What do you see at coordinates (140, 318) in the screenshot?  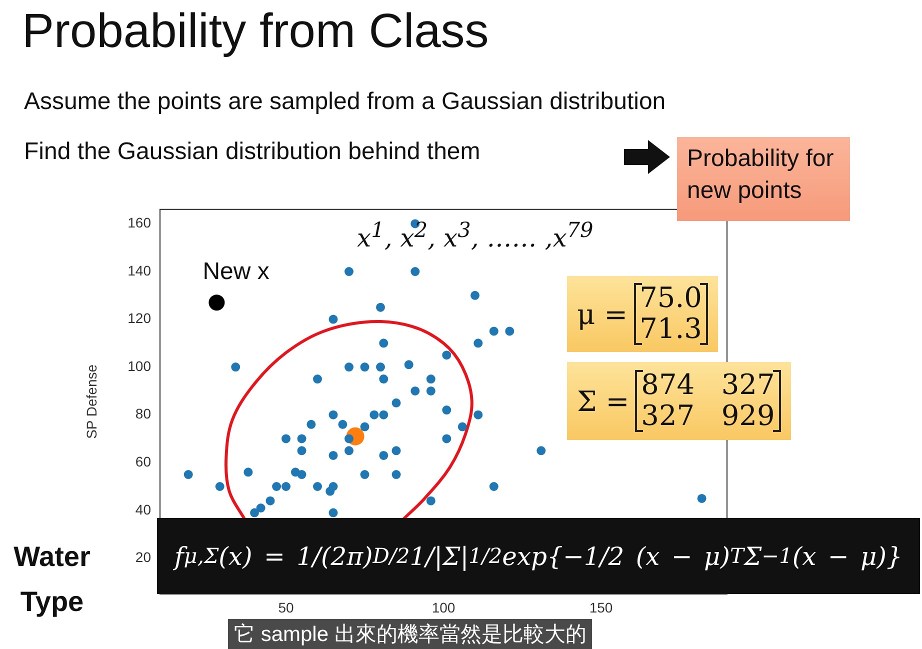 I see `y-tick-label: 120` at bounding box center [140, 318].